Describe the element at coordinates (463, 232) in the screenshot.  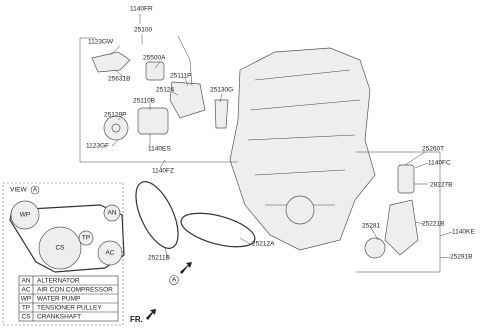
I see `part-label: 1140KE` at that location.